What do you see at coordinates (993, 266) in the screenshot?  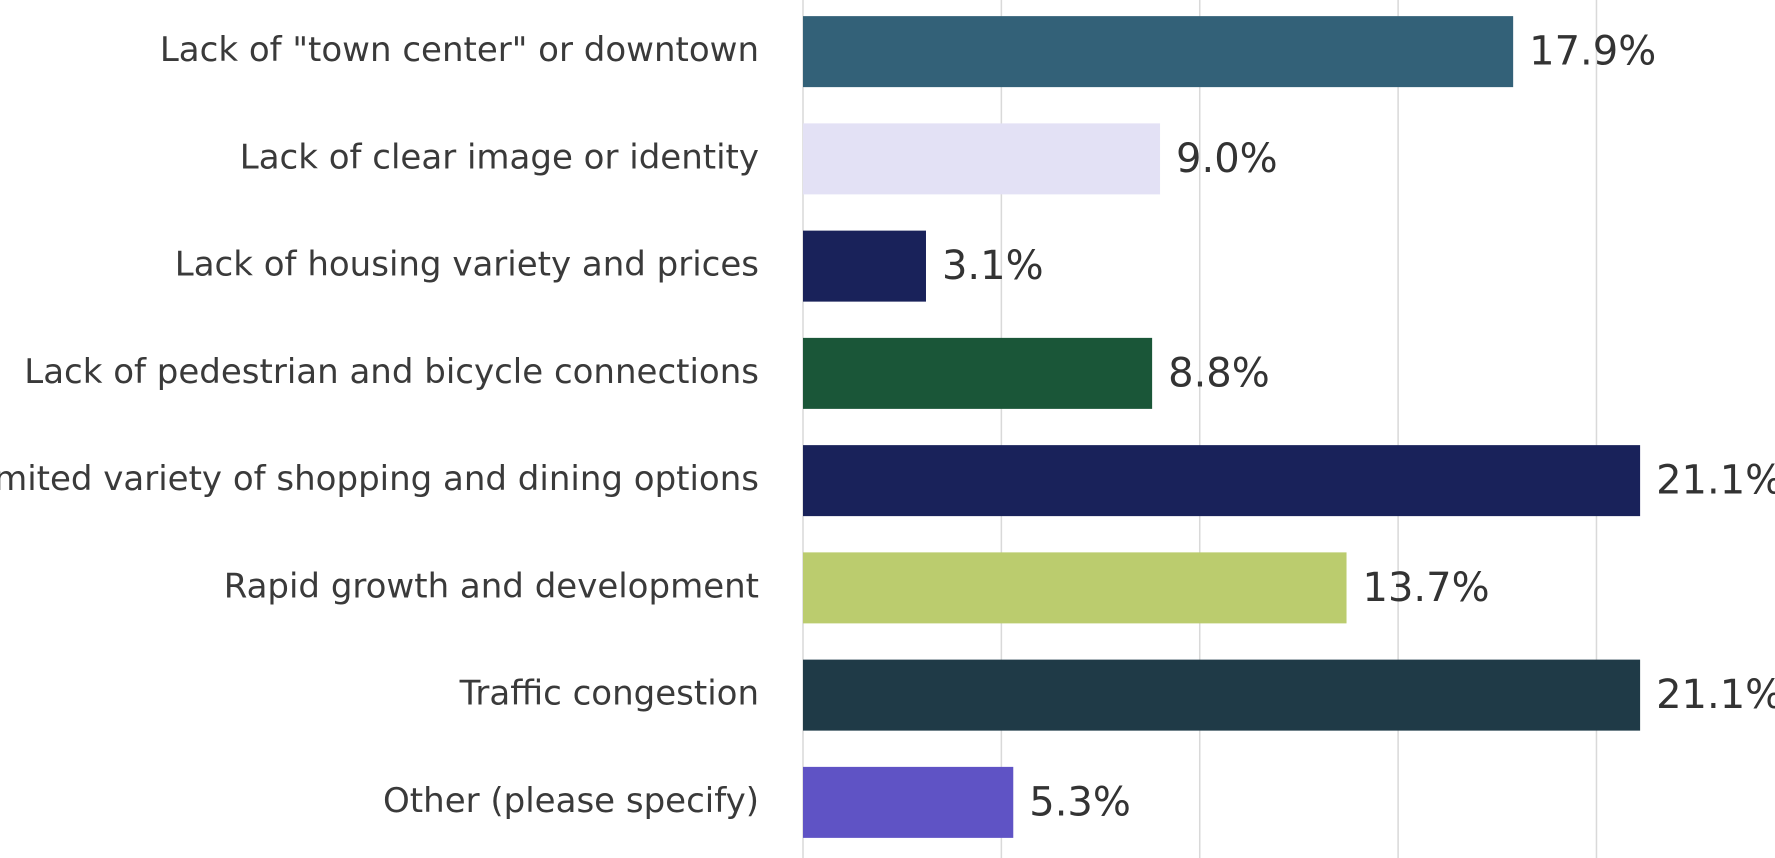 I see `value-label: 3.1%` at bounding box center [993, 266].